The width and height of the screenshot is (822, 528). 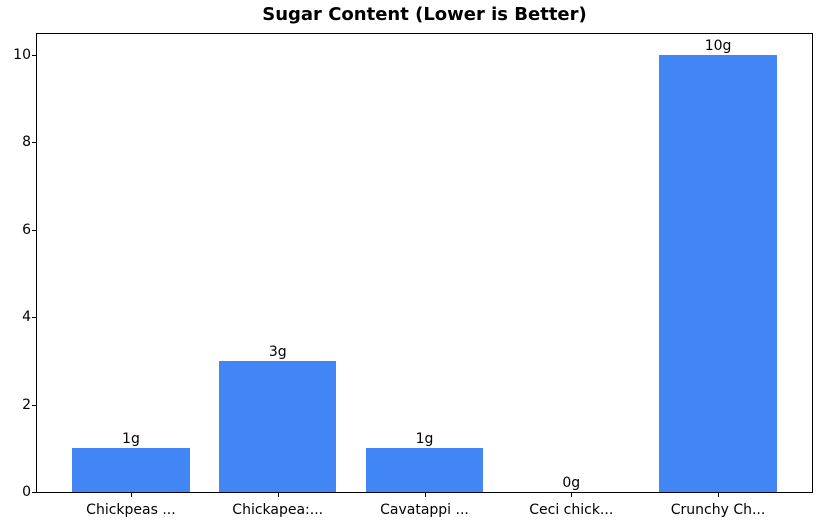 I want to click on y-tick-label: 8, so click(x=26, y=142).